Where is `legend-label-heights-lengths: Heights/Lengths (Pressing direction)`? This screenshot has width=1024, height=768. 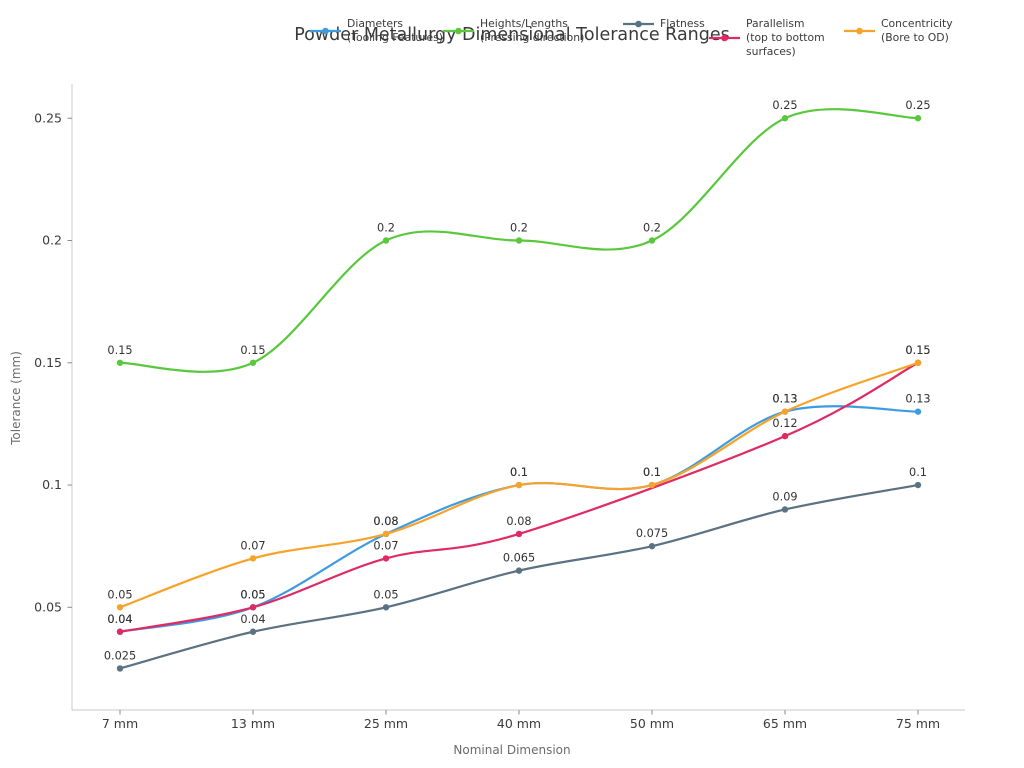
legend-label-heights-lengths: Heights/Lengths (Pressing direction) is located at coordinates (532, 30).